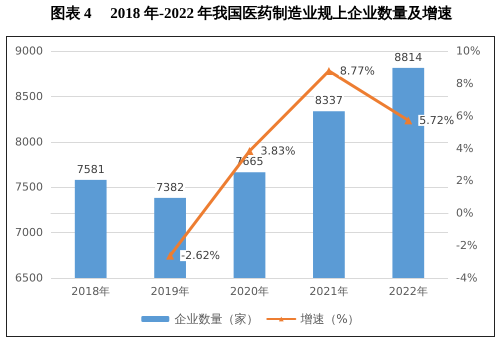 This screenshot has width=503, height=347. What do you see at coordinates (408, 57) in the screenshot?
I see `data-label: 8814` at bounding box center [408, 57].